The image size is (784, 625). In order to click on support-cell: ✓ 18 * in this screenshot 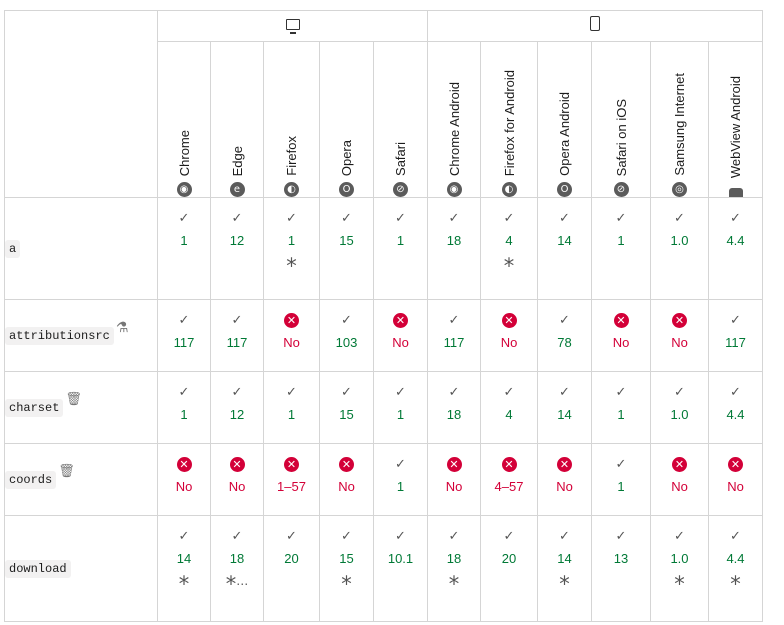, I will do `click(454, 568)`.